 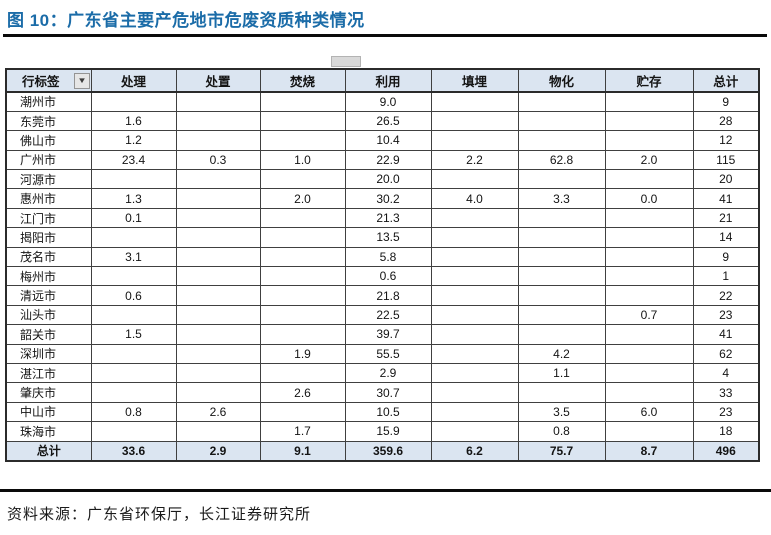 I want to click on table-row: 汕头市 22.5 0.7 23, so click(x=382, y=315).